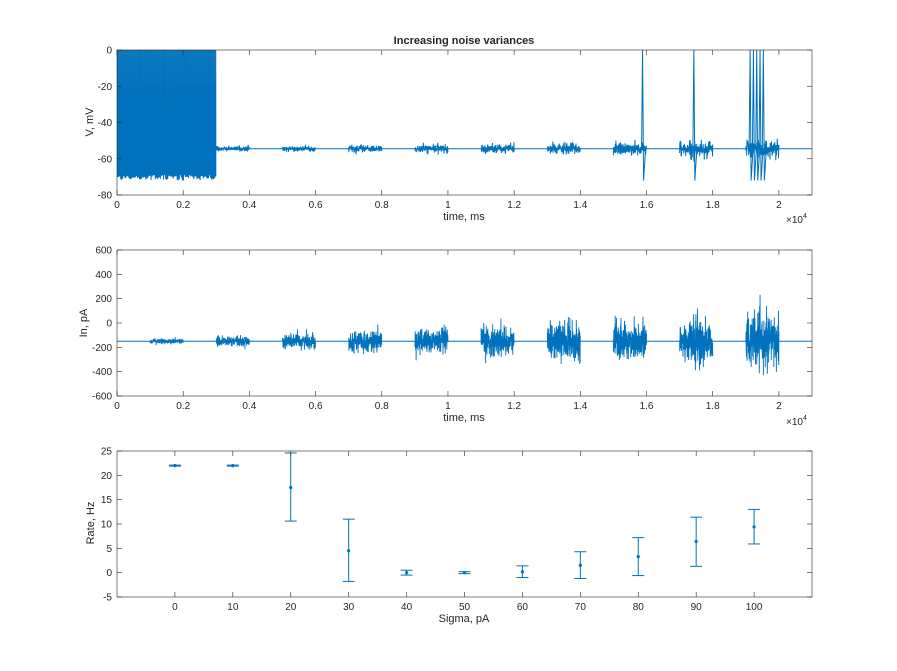  I want to click on voltage-y-tick-label: -20, so click(105, 87).